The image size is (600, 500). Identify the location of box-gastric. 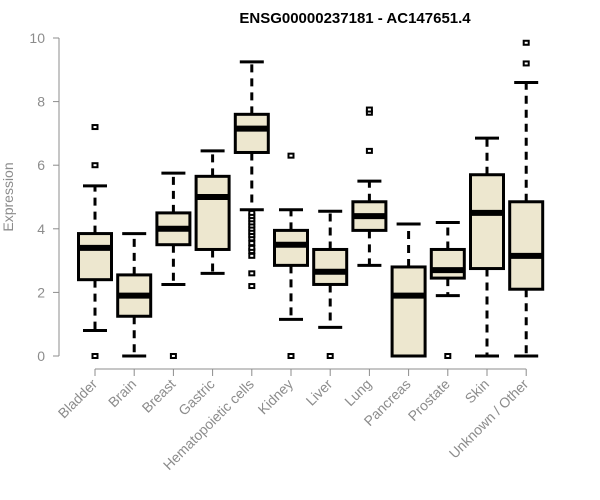
(212, 212).